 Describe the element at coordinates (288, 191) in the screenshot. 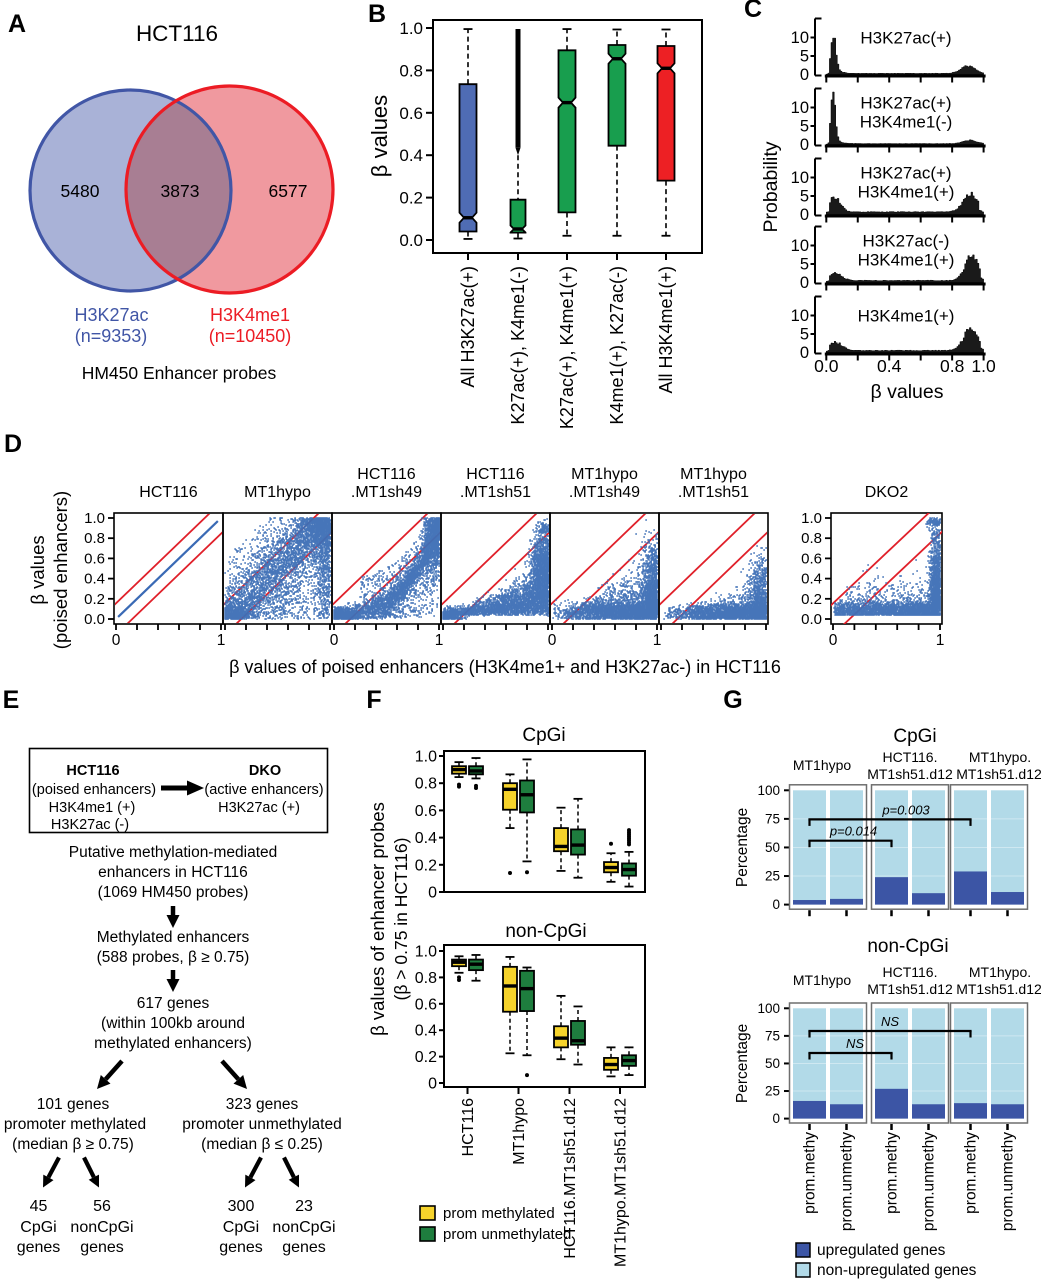

I see `svg-text: 6577` at that location.